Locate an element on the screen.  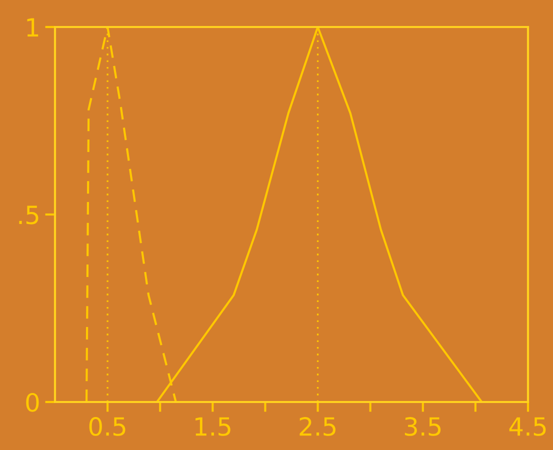
y-tick-label: 1 is located at coordinates (32, 27).